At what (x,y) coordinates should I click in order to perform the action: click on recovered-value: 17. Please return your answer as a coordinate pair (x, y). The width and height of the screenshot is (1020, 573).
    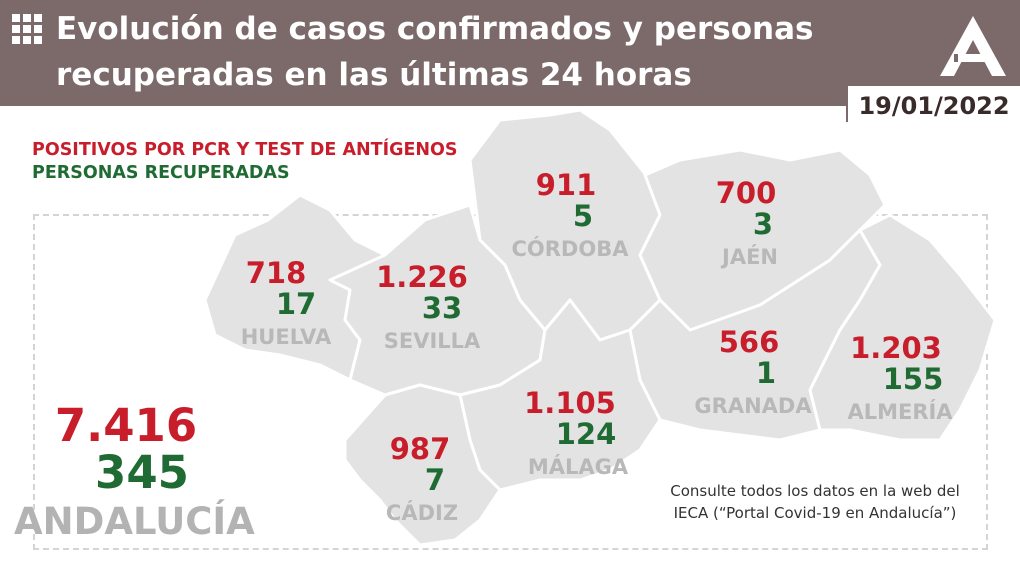
    Looking at the image, I should click on (296, 304).